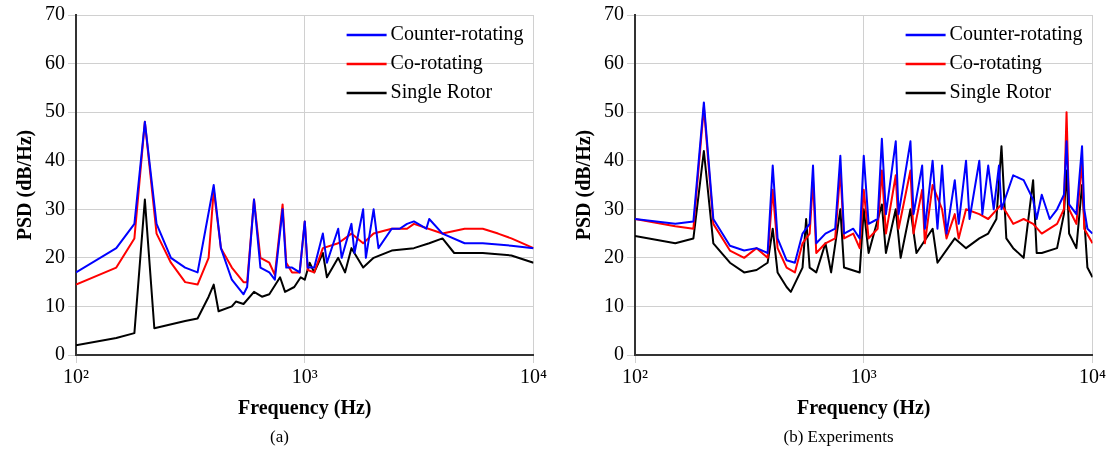 The width and height of the screenshot is (1119, 464). I want to click on text: (a), so click(279, 437).